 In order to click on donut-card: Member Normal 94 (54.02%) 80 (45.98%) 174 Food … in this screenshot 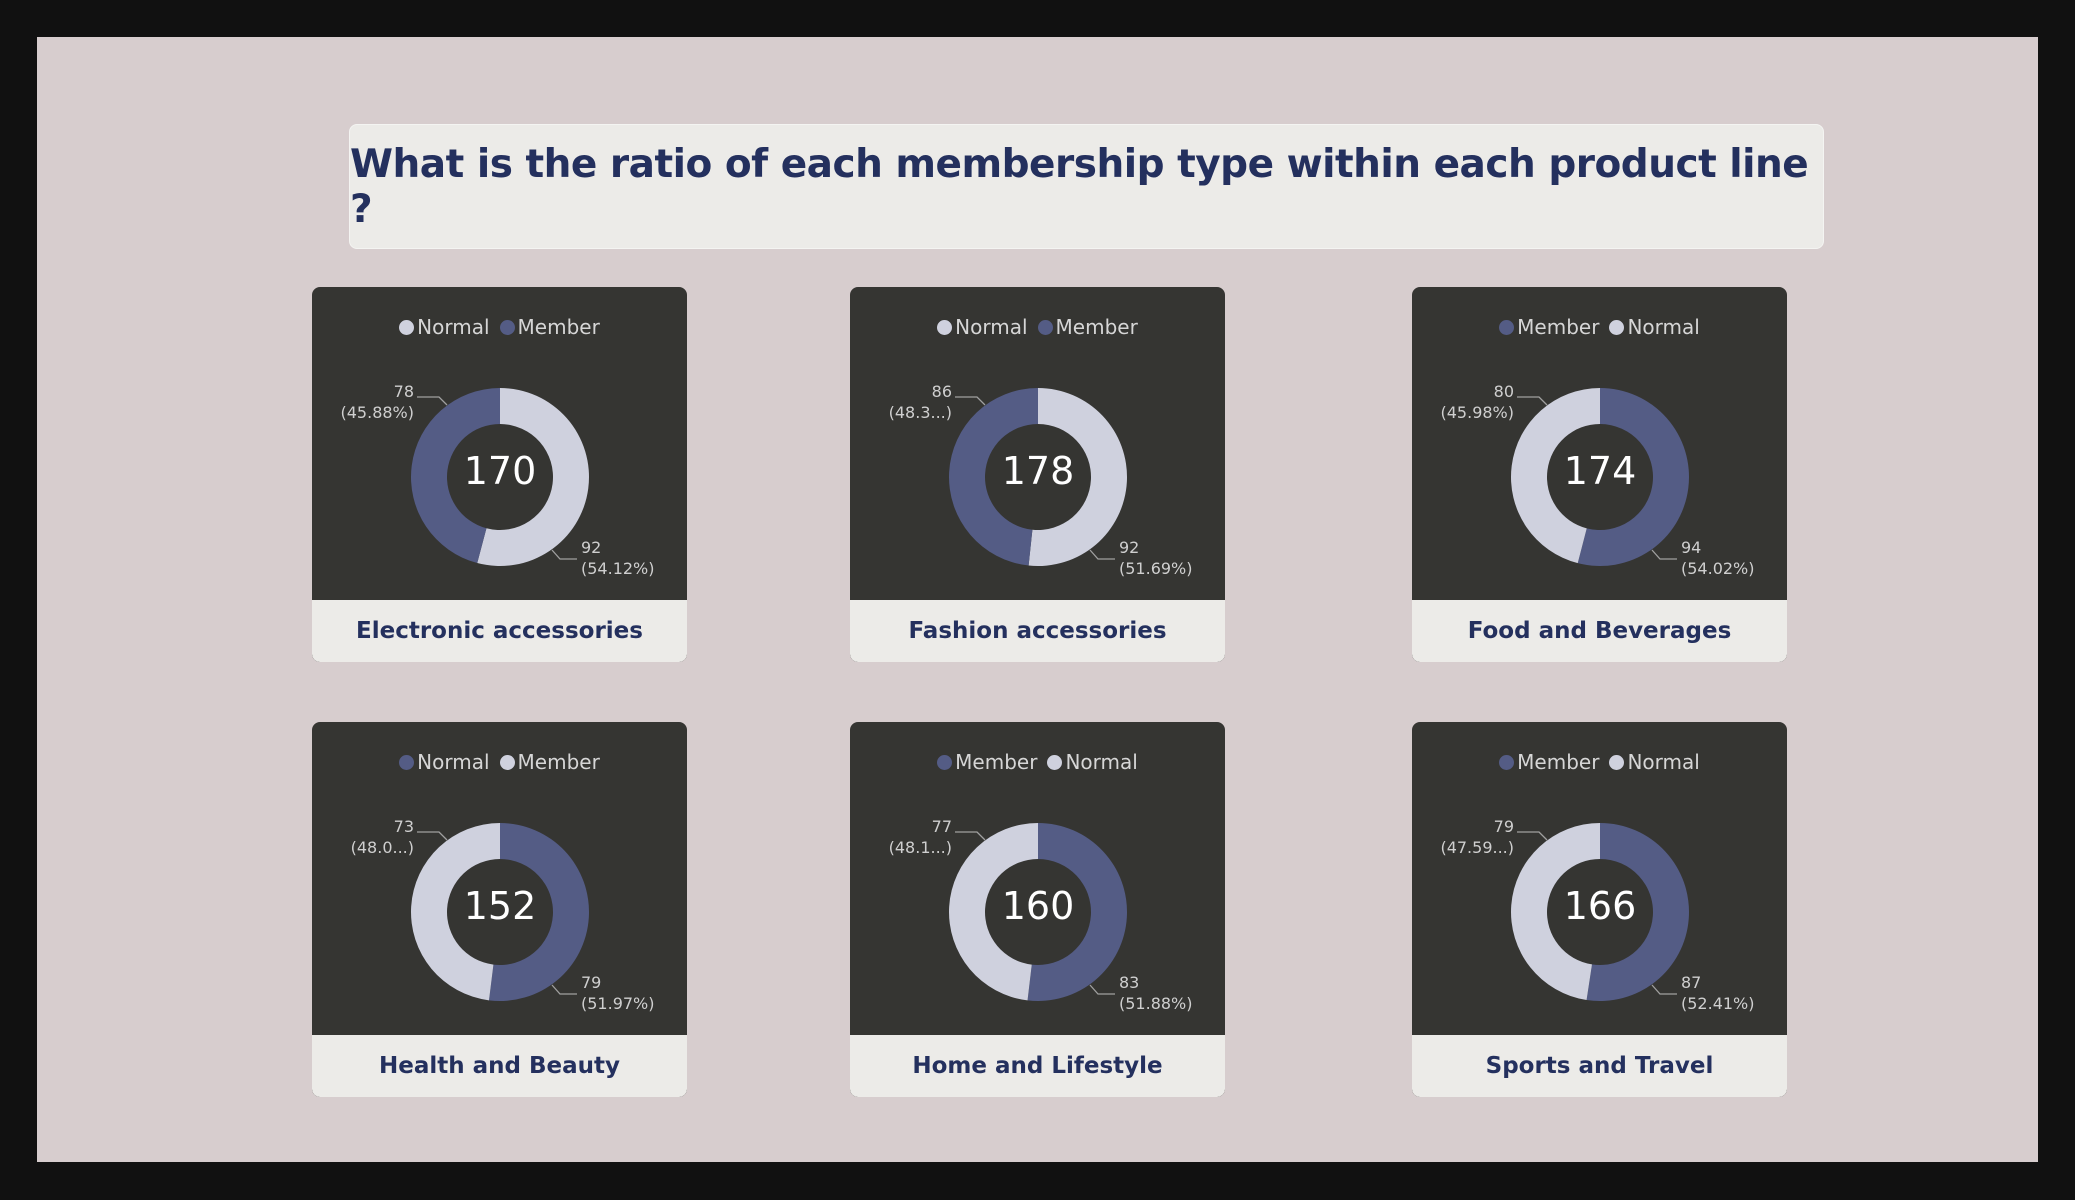, I will do `click(1599, 474)`.